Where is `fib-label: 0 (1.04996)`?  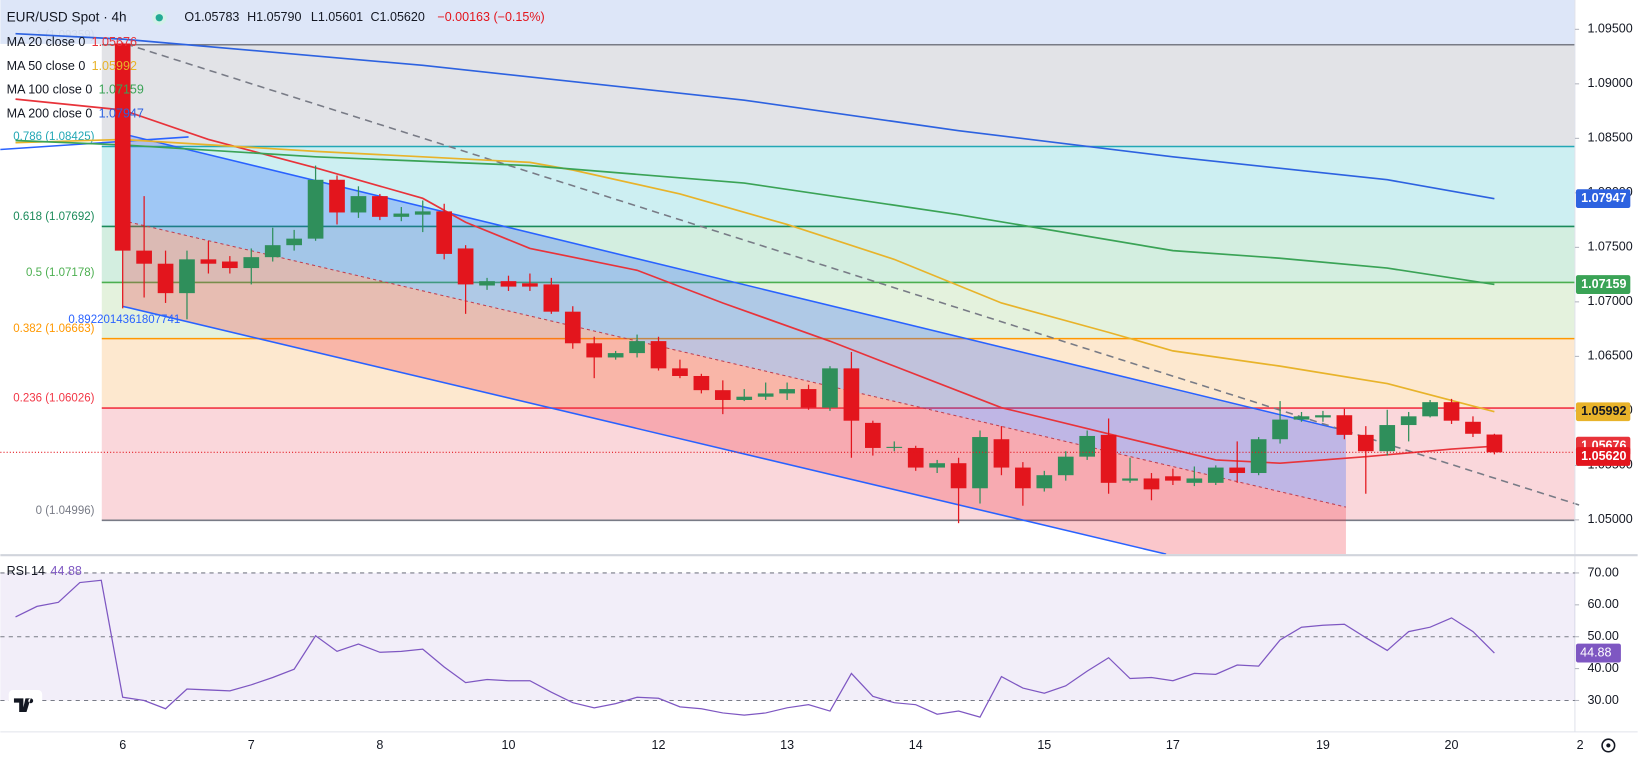 fib-label: 0 (1.04996) is located at coordinates (65, 511).